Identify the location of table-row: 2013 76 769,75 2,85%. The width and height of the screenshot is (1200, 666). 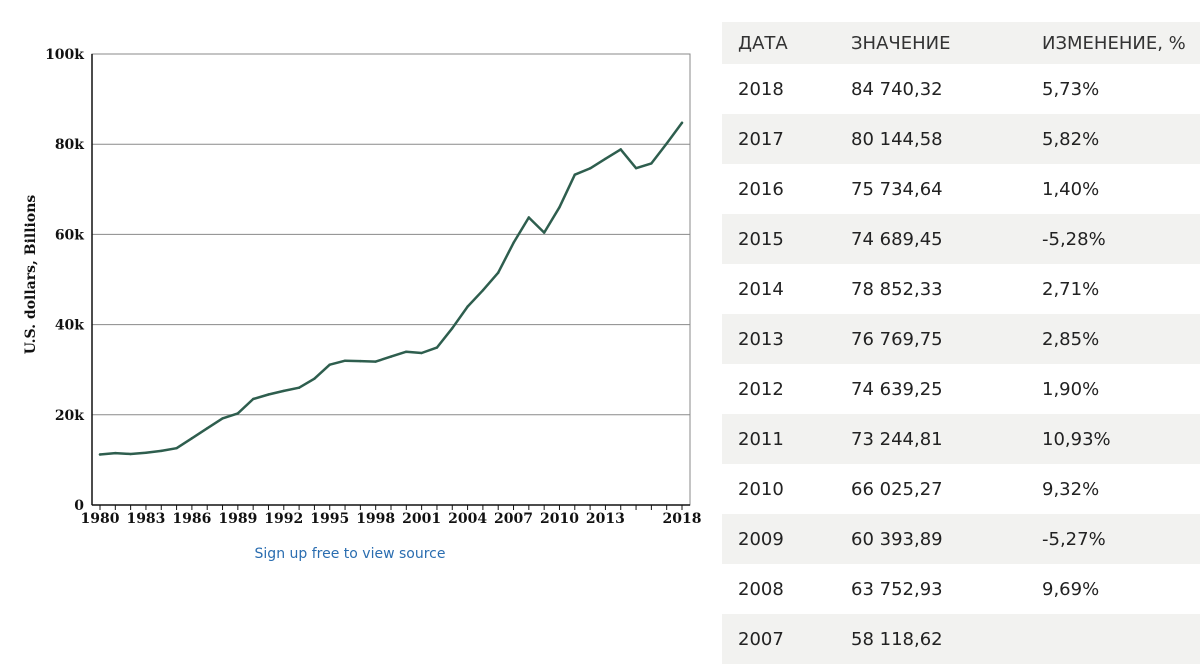
(961, 339).